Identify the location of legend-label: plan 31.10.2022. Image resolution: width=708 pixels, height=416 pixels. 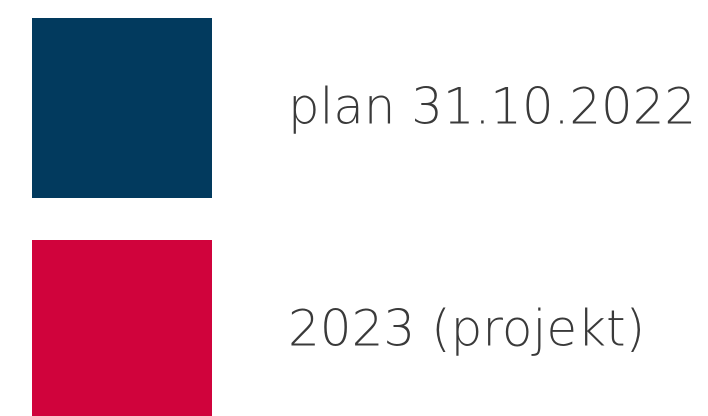
(492, 107).